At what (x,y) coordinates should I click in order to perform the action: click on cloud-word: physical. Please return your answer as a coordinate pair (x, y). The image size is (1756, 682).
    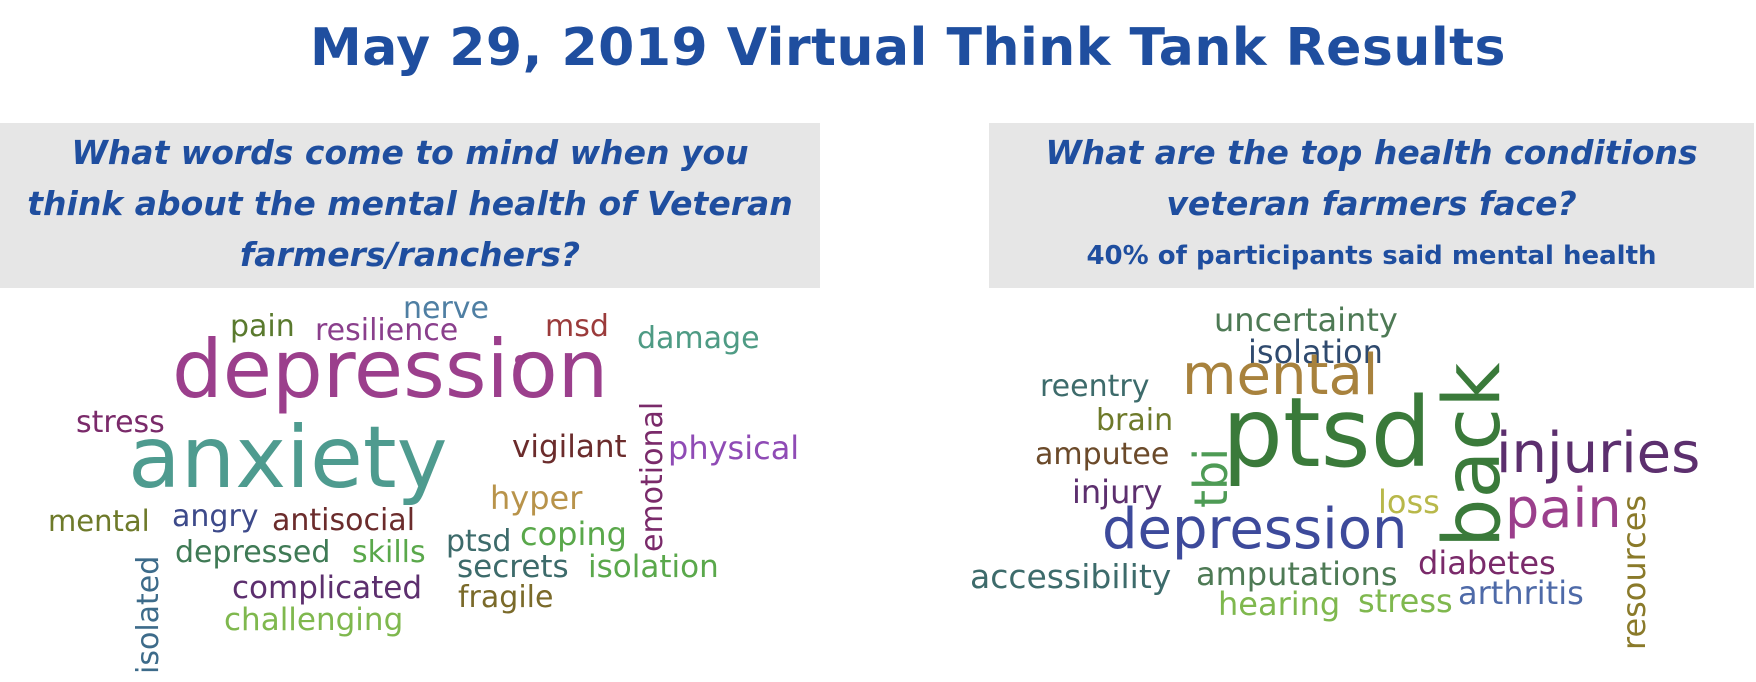
    Looking at the image, I should click on (734, 448).